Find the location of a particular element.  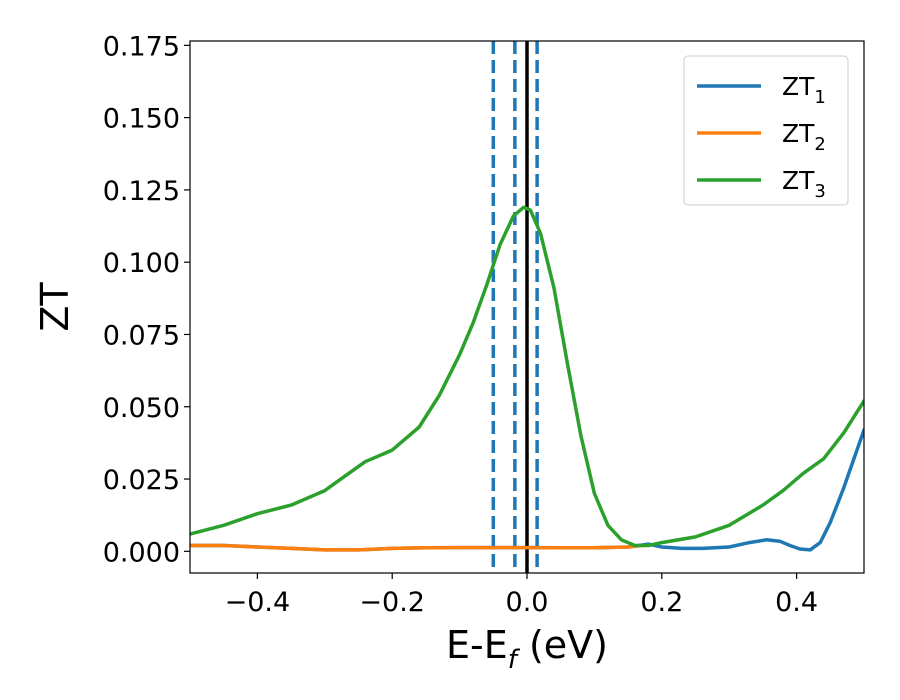

x-tick-label: 0.2 is located at coordinates (661, 602).